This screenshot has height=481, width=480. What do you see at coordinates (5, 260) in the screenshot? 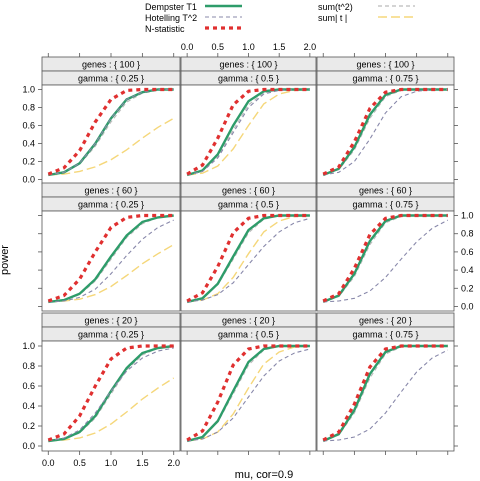
I see `y-axis-label: power` at bounding box center [5, 260].